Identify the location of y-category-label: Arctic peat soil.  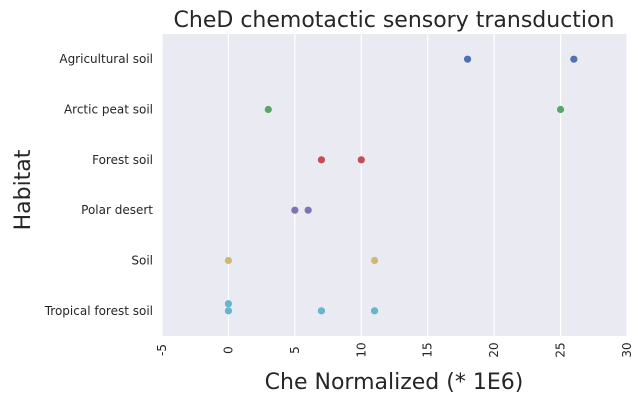
(108, 110).